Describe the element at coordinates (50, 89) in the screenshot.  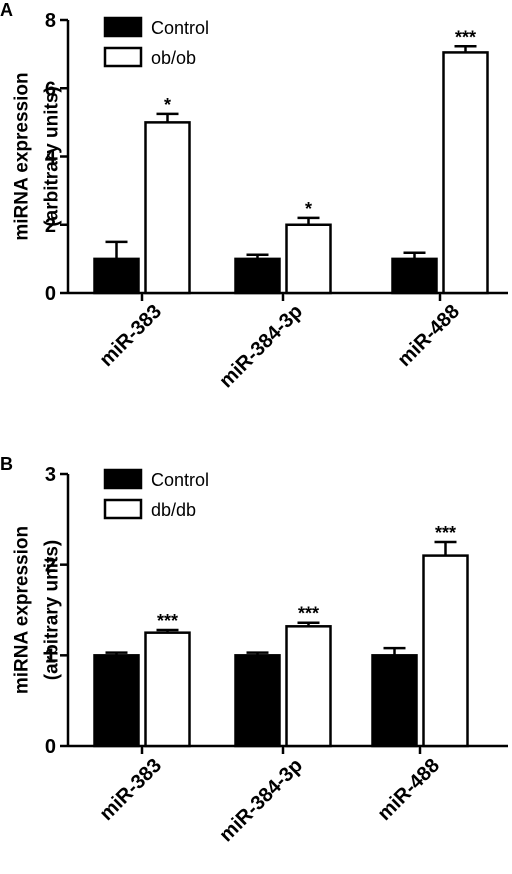
I see `y-tick-label: 6` at that location.